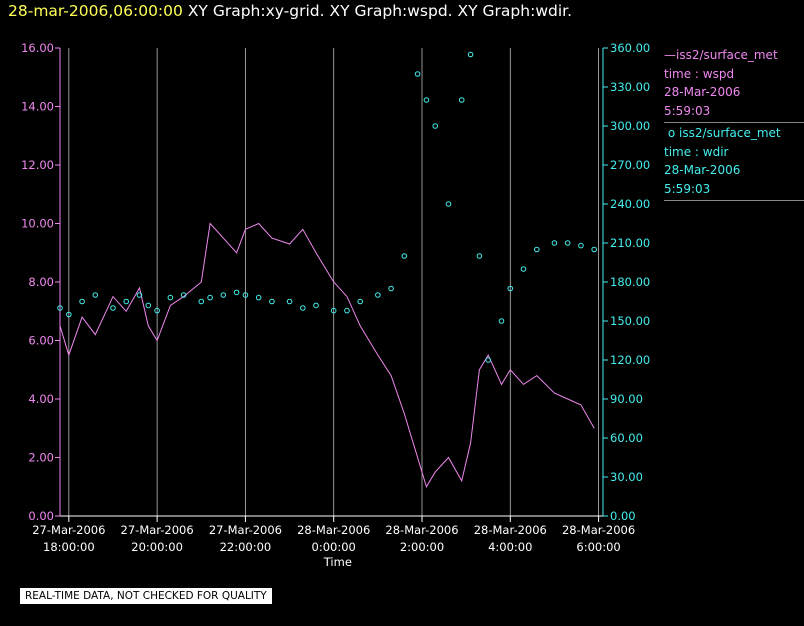 This screenshot has height=626, width=804. Describe the element at coordinates (699, 73) in the screenshot. I see `legend-wspd-var: time : wspd` at that location.